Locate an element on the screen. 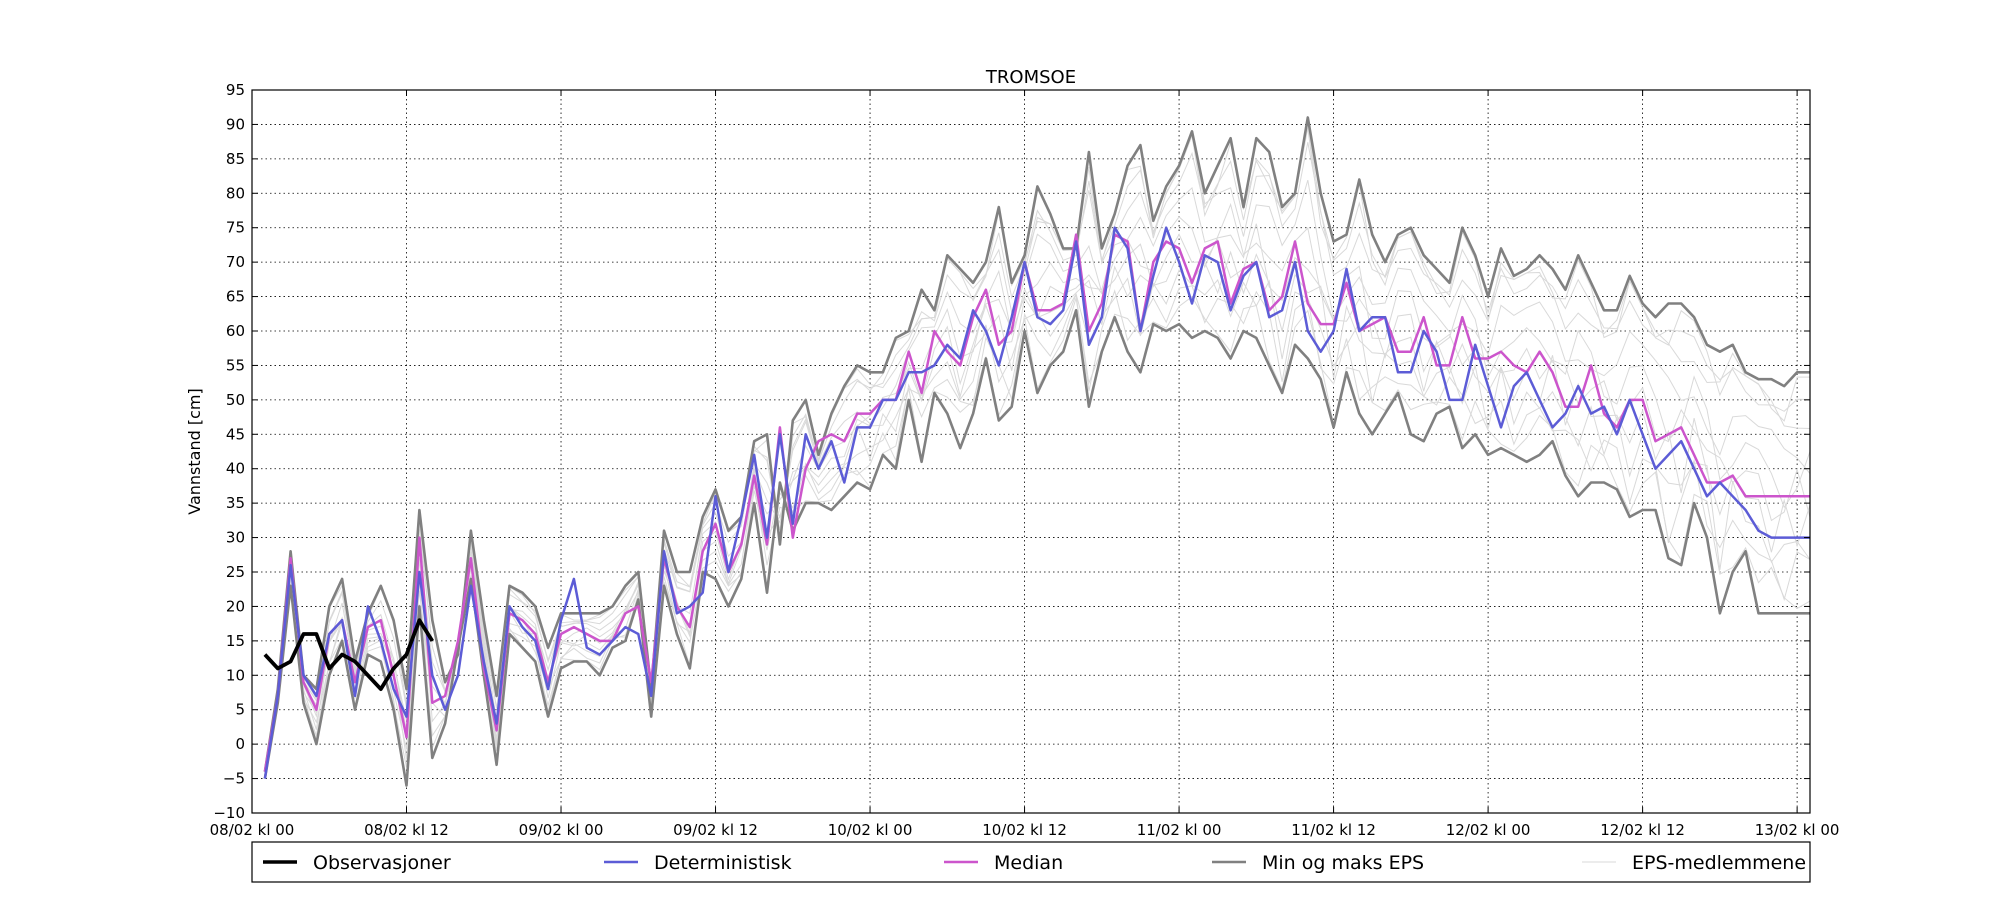  y-tick-label: 55 is located at coordinates (235, 365).